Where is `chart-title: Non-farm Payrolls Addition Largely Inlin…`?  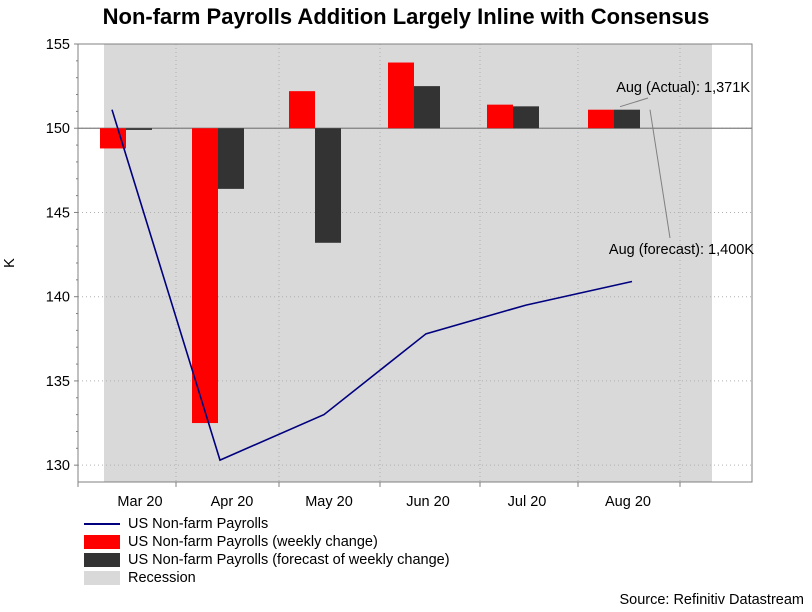 chart-title: Non-farm Payrolls Addition Largely Inlin… is located at coordinates (406, 16).